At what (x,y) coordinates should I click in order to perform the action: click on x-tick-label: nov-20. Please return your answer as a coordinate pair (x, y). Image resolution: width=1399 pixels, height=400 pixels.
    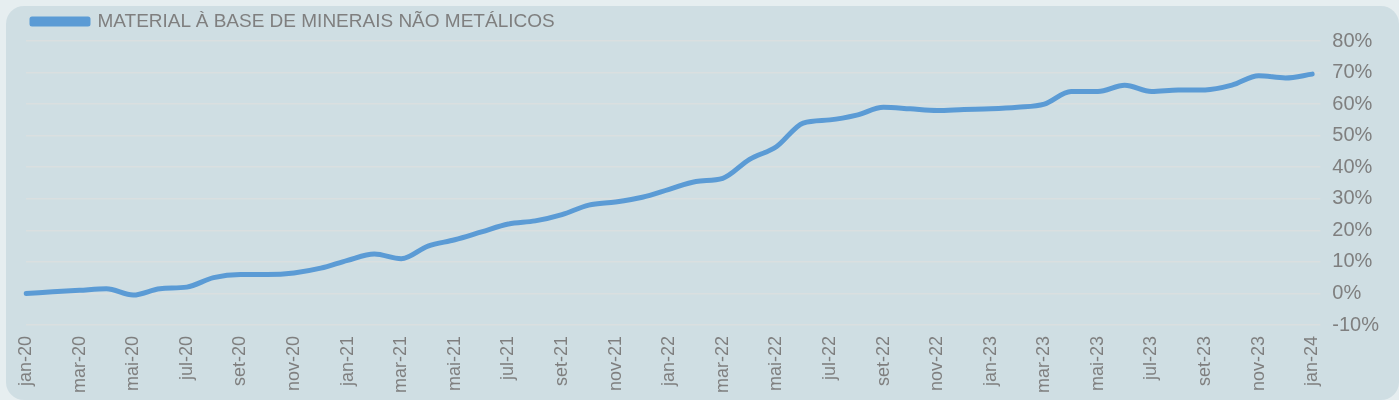
    Looking at the image, I should click on (292, 363).